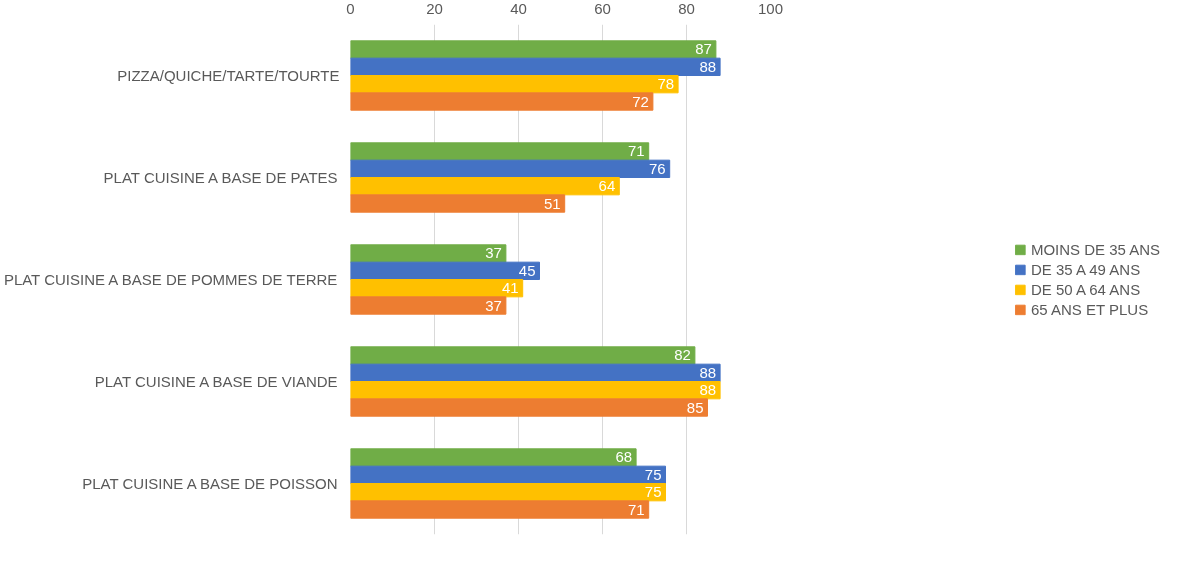  I want to click on y-tick-label: PLAT CUISINE A BASE DE VIANDE, so click(216, 381).